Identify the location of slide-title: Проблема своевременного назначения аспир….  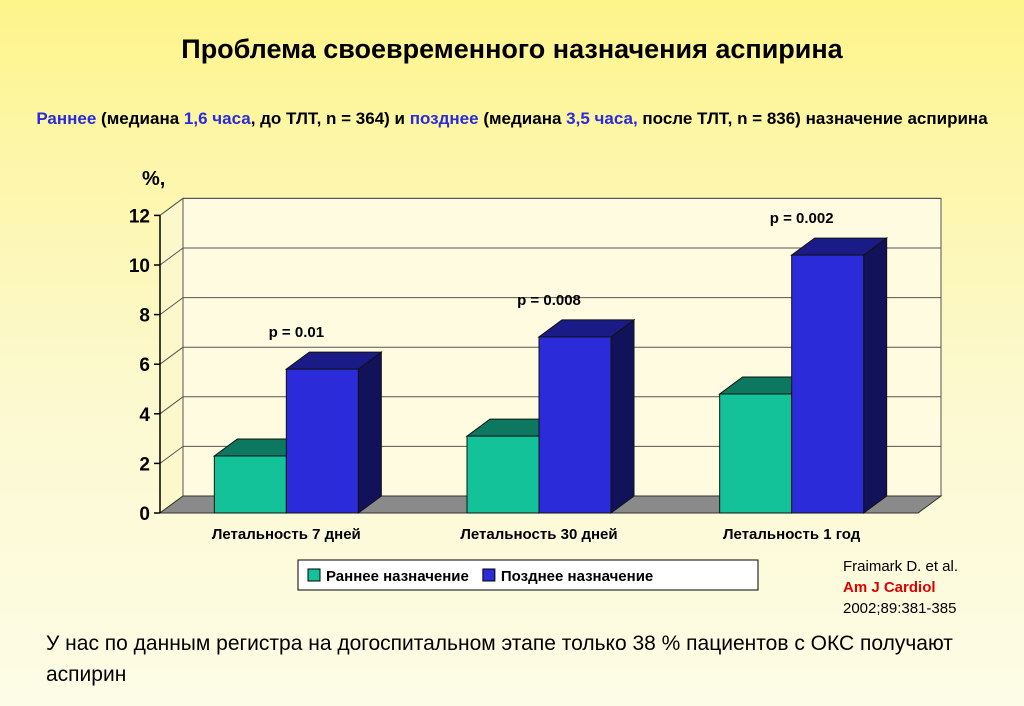
(512, 49).